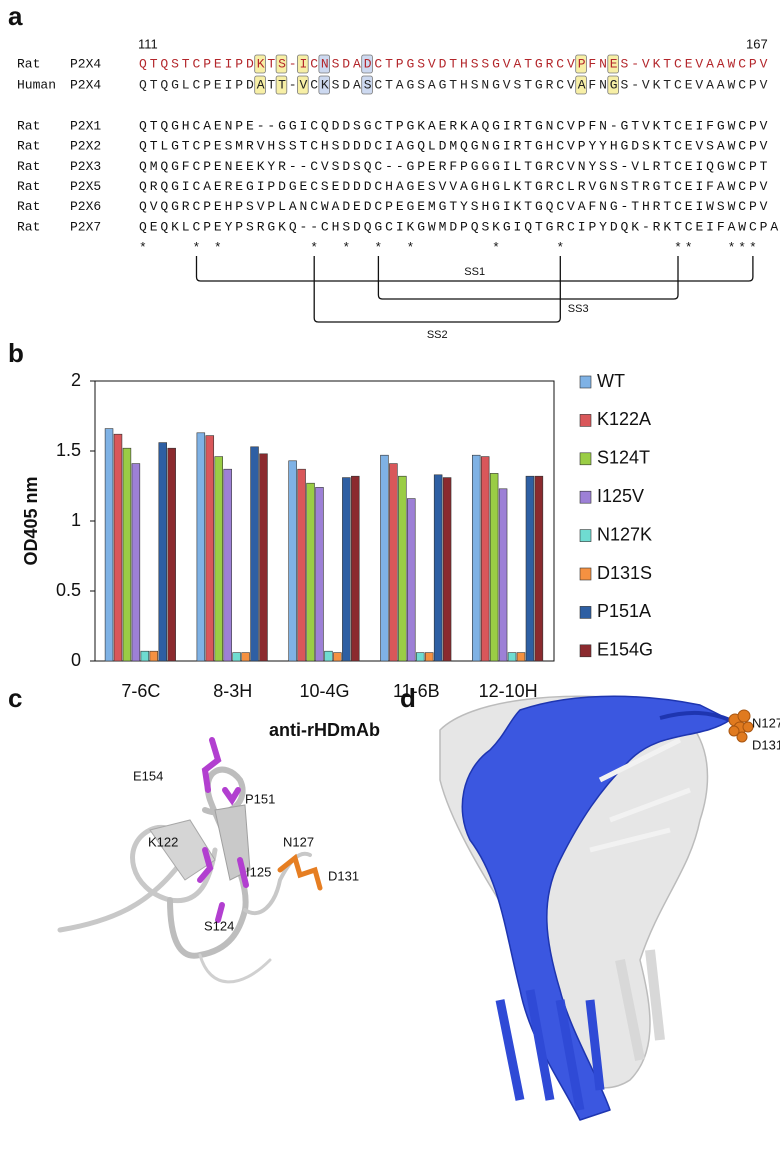 The height and width of the screenshot is (1165, 780). Describe the element at coordinates (615, 84) in the screenshot. I see `sequence-segment: G` at that location.